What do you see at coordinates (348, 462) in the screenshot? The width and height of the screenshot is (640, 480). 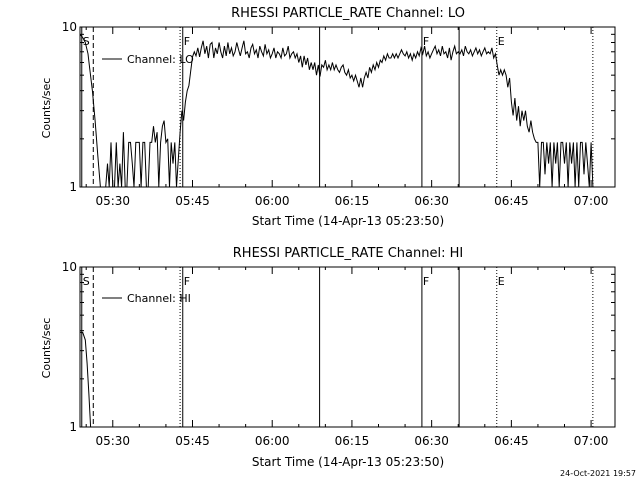 I see `hi-x-axis-label: Start Time (14-Apr-13 05:23:50)` at bounding box center [348, 462].